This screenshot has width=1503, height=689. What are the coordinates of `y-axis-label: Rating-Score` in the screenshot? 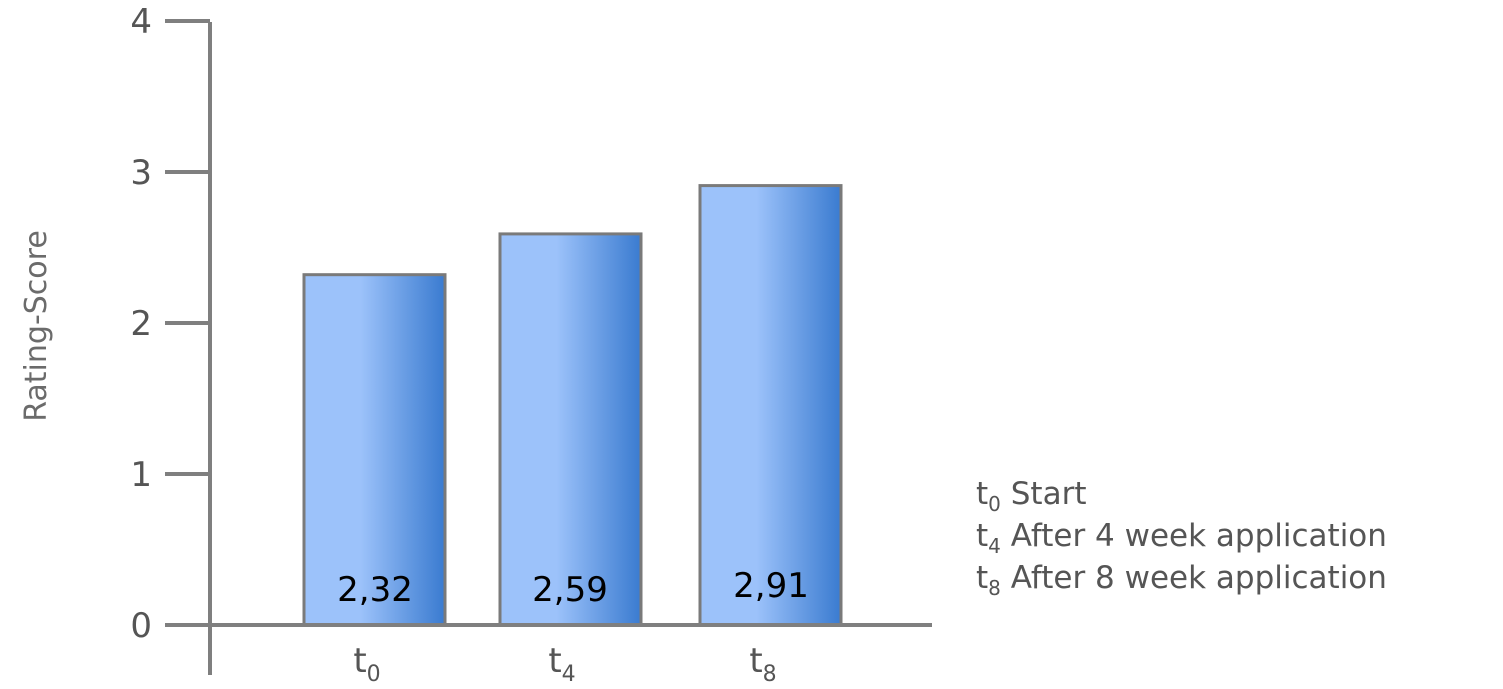 It's located at (36, 326).